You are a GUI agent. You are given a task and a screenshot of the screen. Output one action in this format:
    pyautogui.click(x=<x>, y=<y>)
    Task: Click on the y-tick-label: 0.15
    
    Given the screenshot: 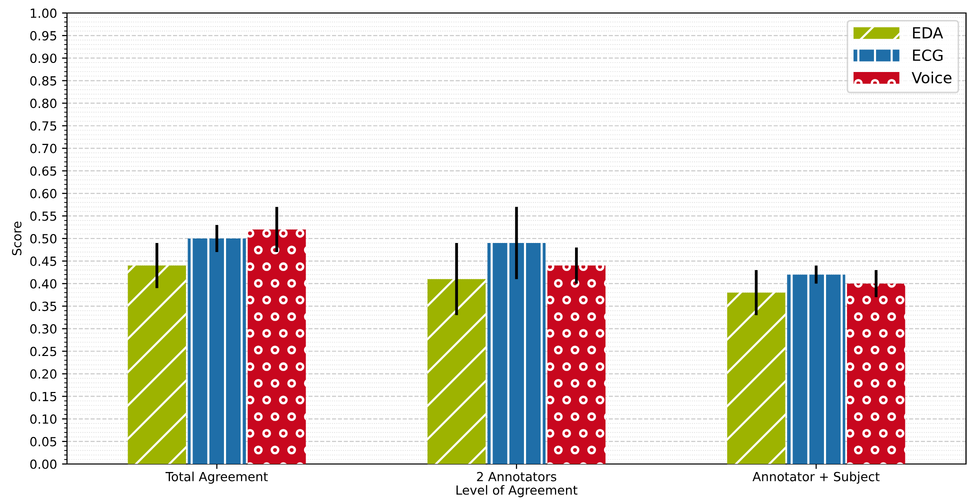 What is the action you would take?
    pyautogui.click(x=43, y=397)
    